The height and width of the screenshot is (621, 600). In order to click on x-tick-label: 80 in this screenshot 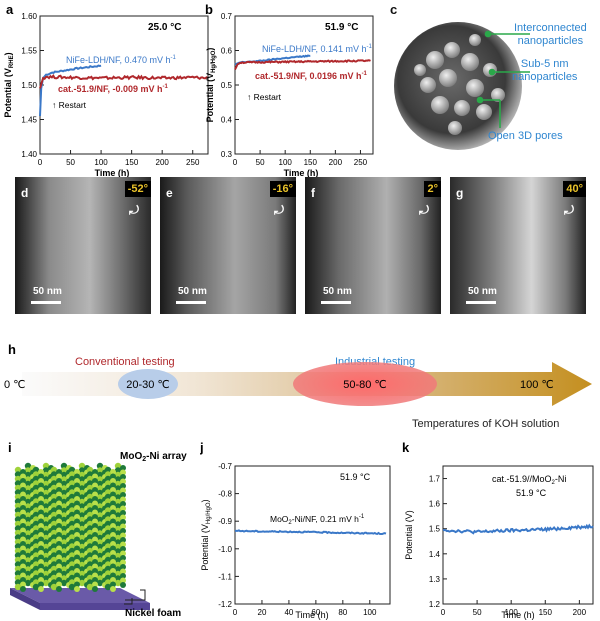, I will do `click(342, 612)`.